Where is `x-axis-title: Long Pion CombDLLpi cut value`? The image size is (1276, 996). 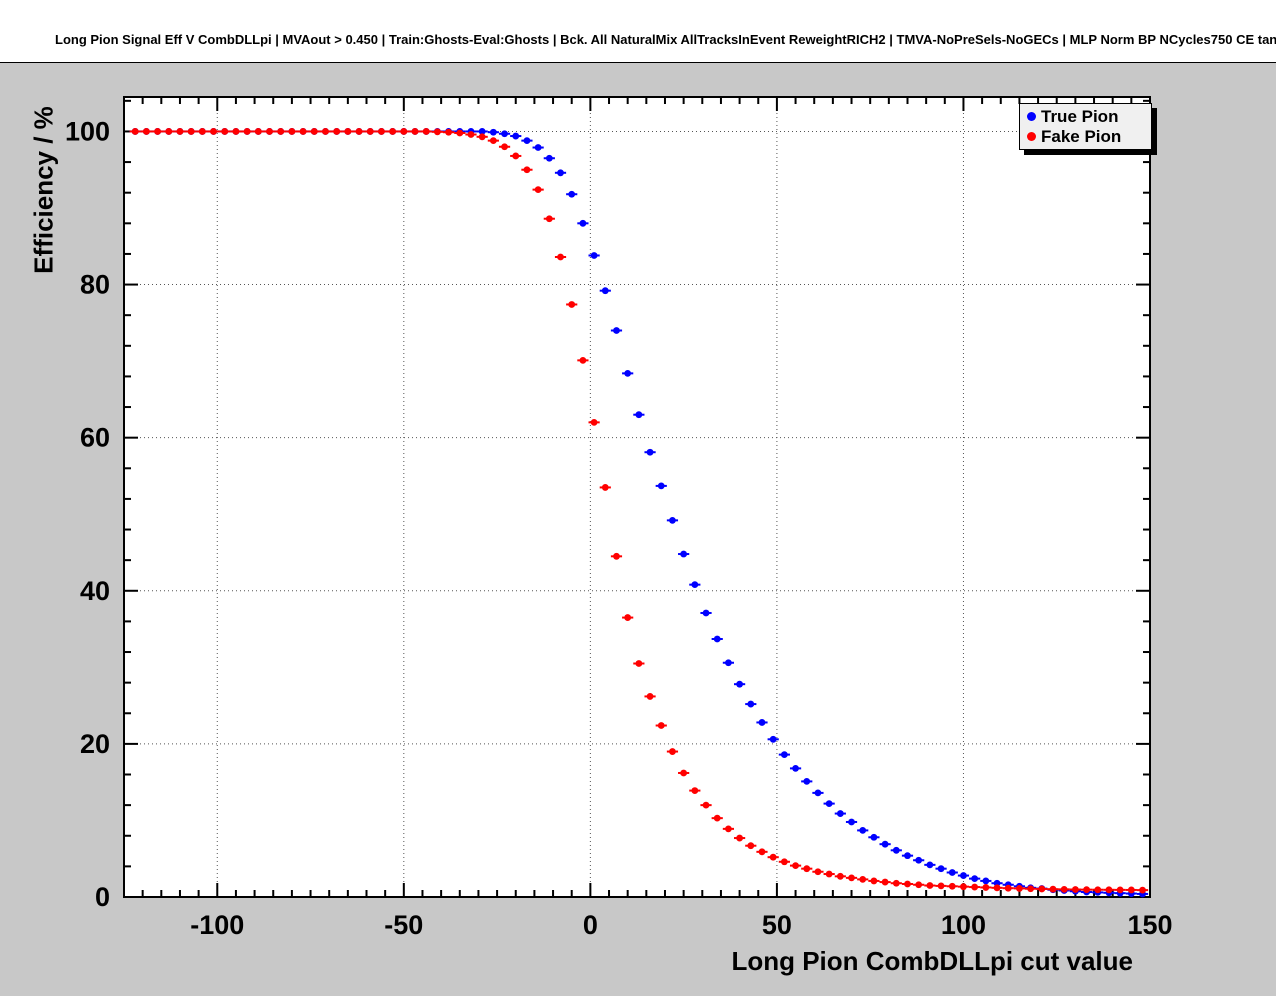
x-axis-title: Long Pion CombDLLpi cut value is located at coordinates (932, 961).